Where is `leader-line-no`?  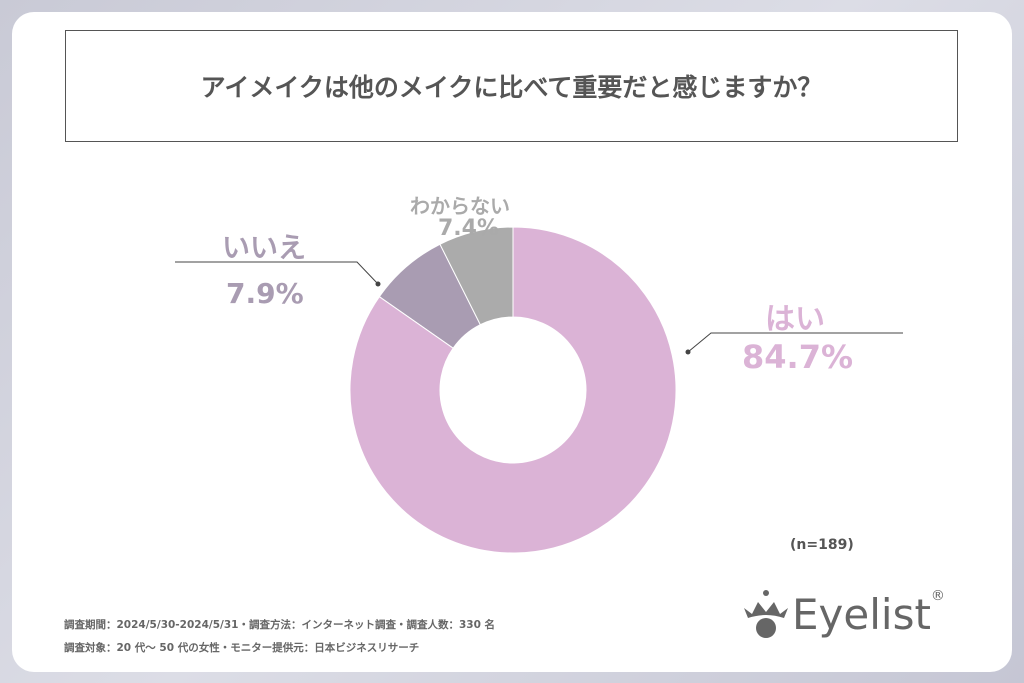 leader-line-no is located at coordinates (277, 273).